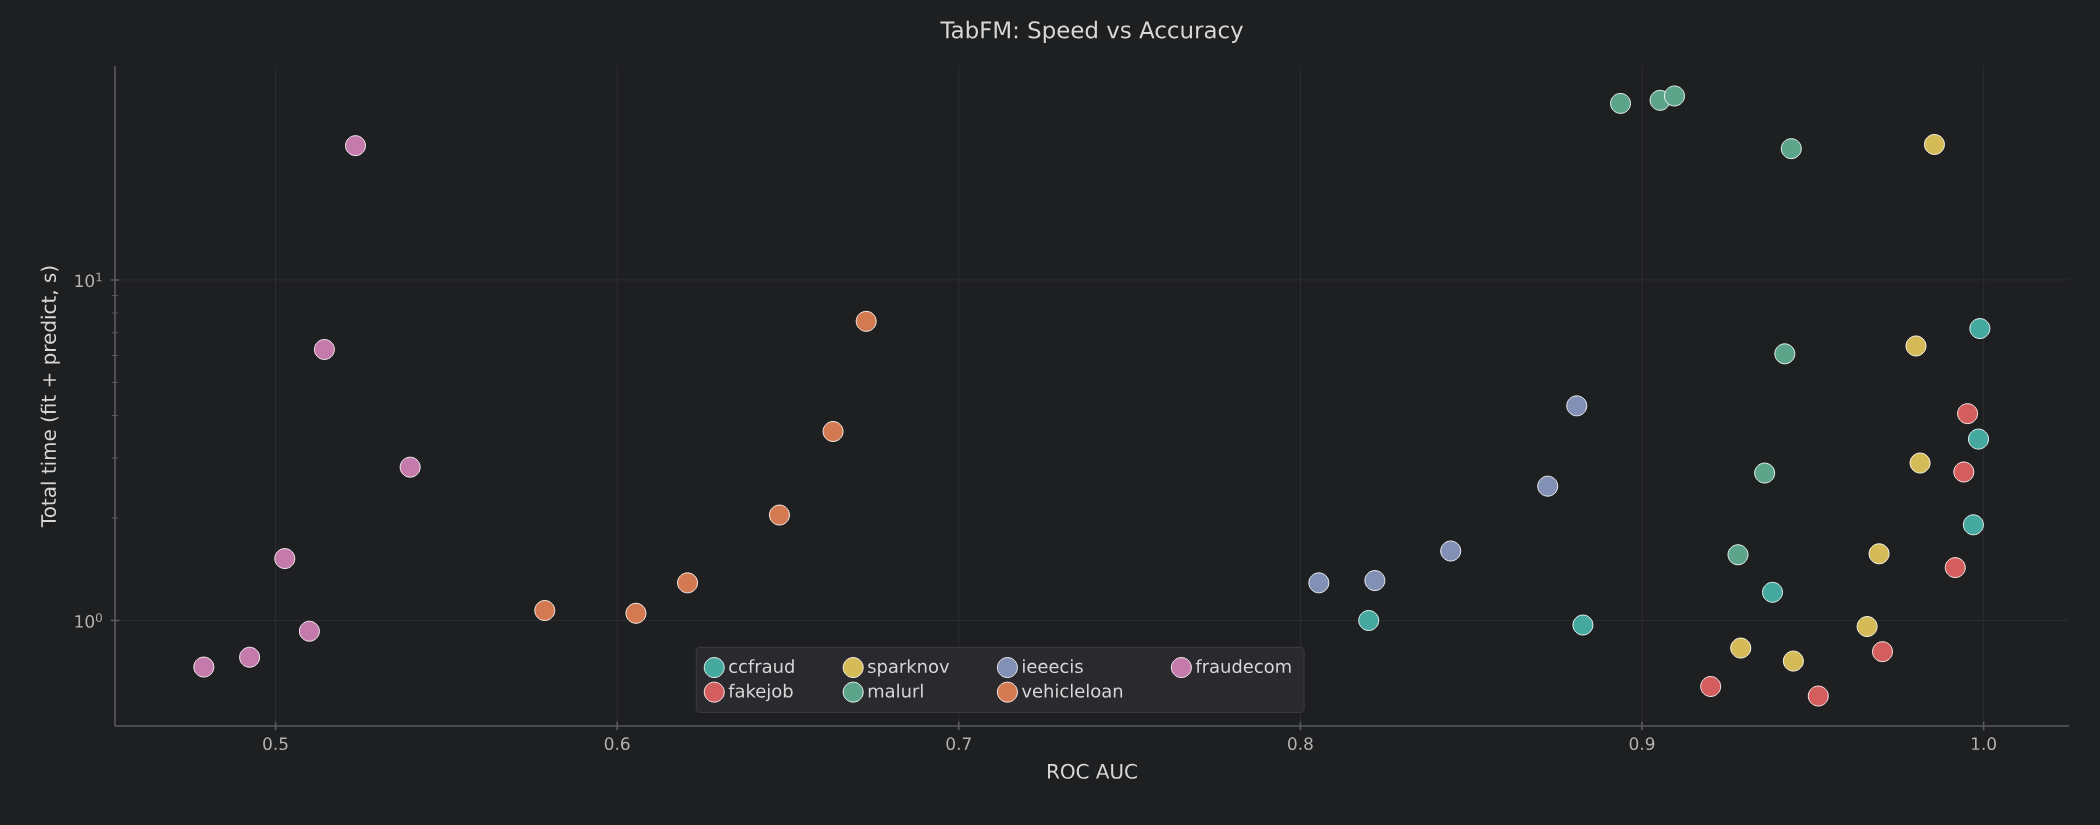 This screenshot has height=825, width=2100. What do you see at coordinates (1072, 690) in the screenshot?
I see `legend-label: vehicleloan` at bounding box center [1072, 690].